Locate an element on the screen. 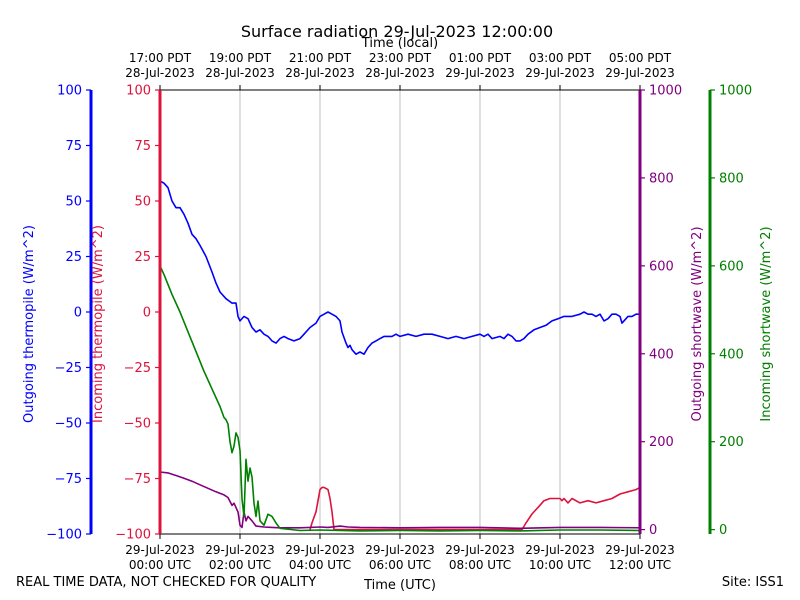  incoming-thermopile-tick-label: −100 is located at coordinates (133, 535).